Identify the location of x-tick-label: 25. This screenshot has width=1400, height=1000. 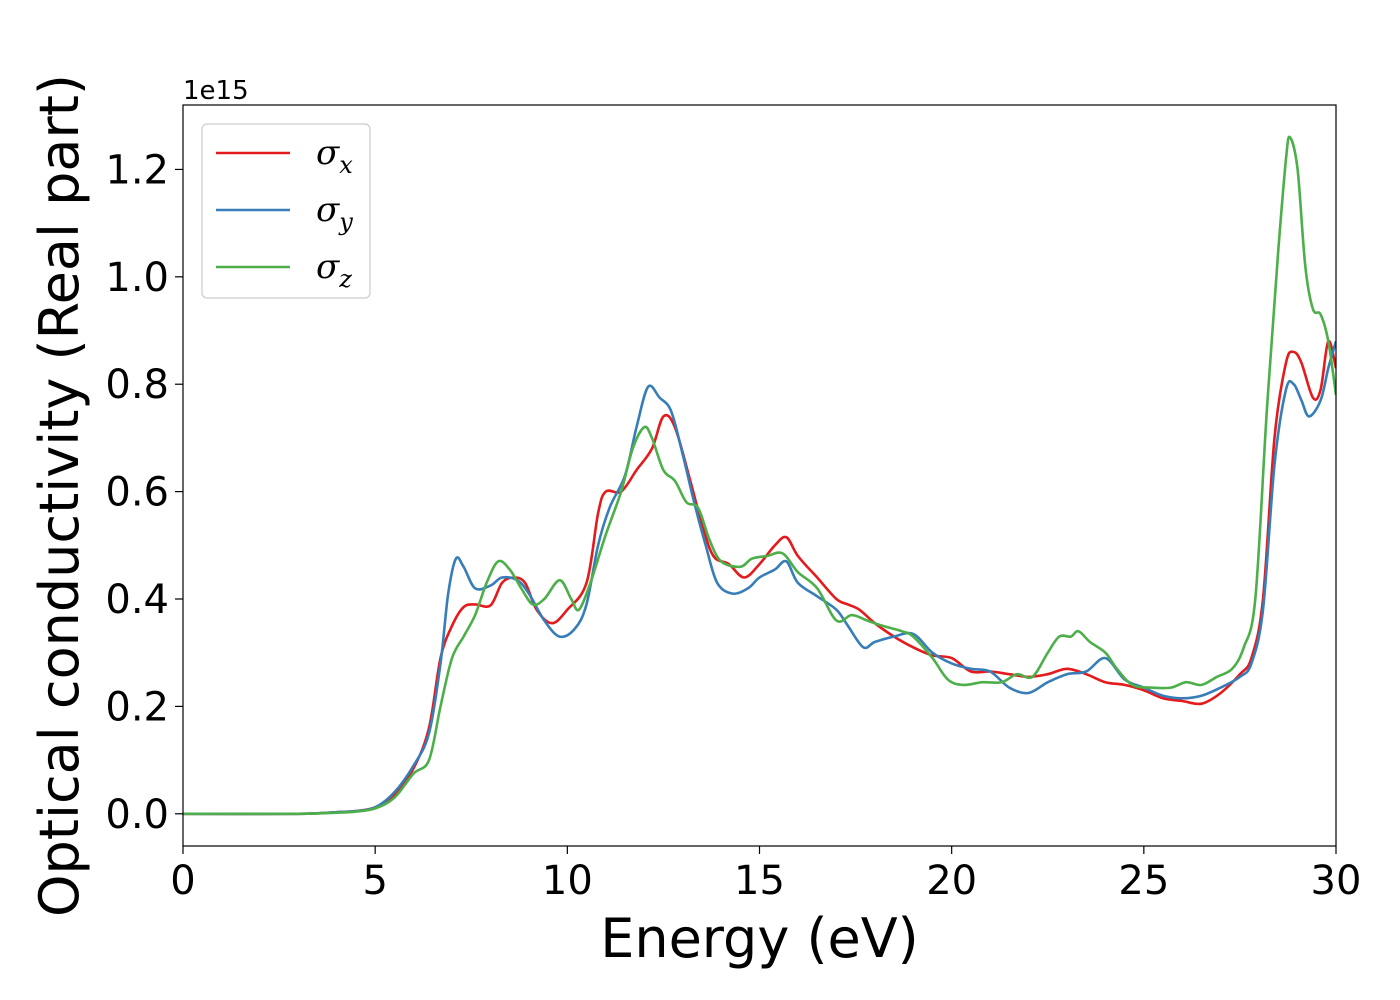
(1143, 881).